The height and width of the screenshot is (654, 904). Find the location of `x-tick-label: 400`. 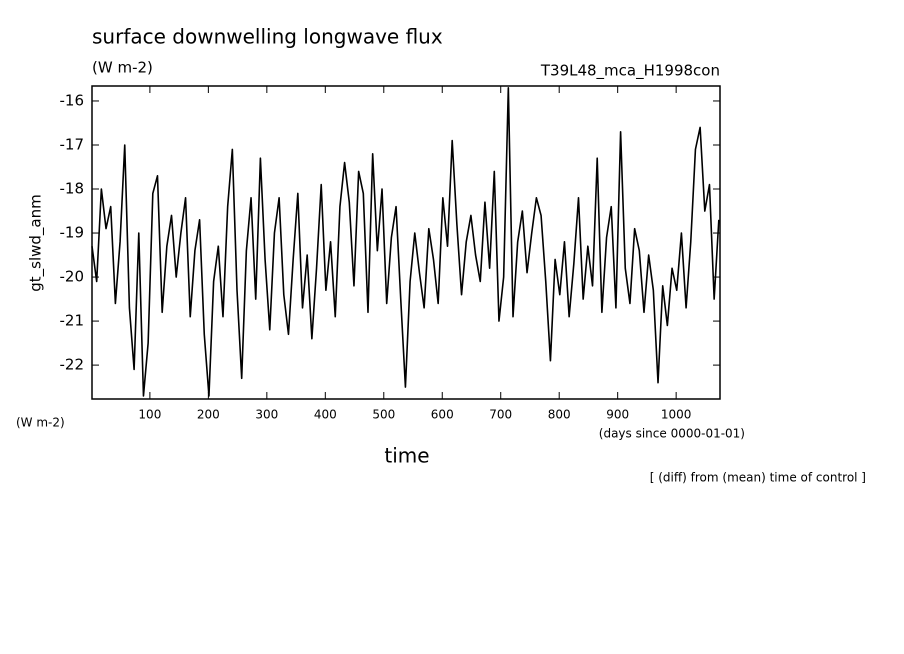

x-tick-label: 400 is located at coordinates (325, 415).